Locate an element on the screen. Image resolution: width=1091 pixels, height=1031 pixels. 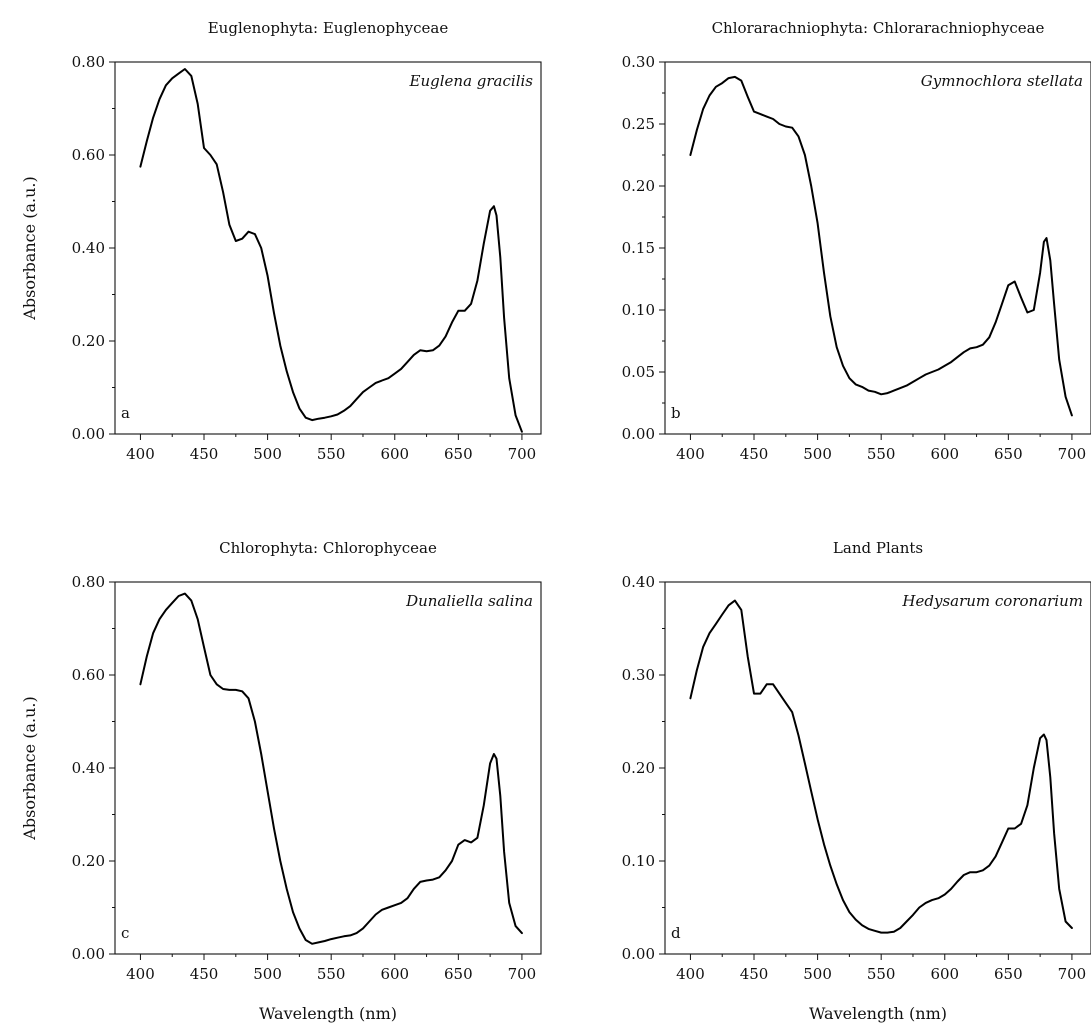
panel-letter: d is located at coordinates (676, 933).